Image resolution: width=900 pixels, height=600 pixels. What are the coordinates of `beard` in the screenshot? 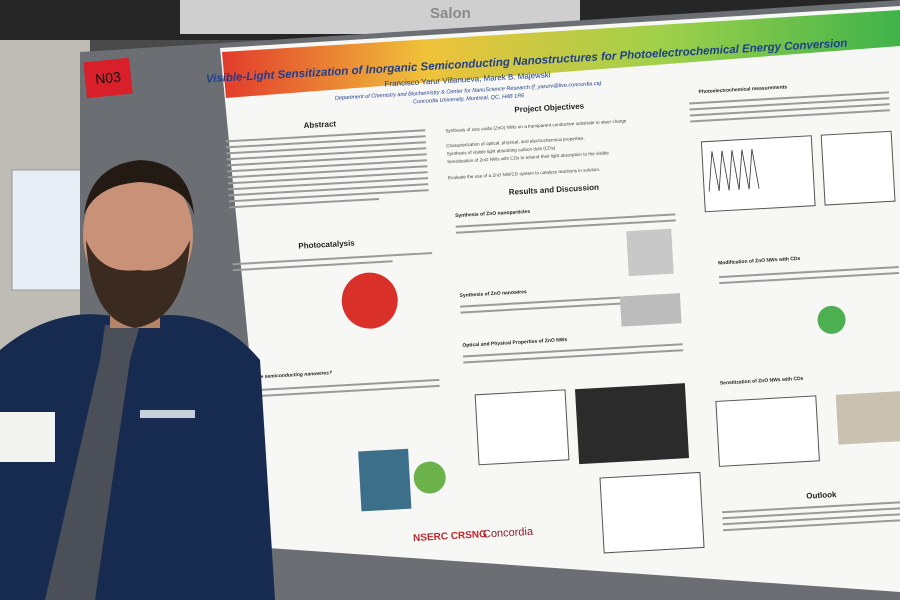 It's located at (138, 284).